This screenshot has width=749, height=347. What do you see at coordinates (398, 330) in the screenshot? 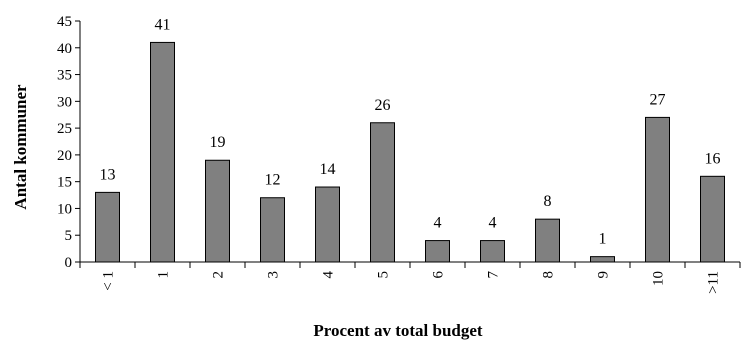
I see `x-axis-title: Procent av total budget` at bounding box center [398, 330].